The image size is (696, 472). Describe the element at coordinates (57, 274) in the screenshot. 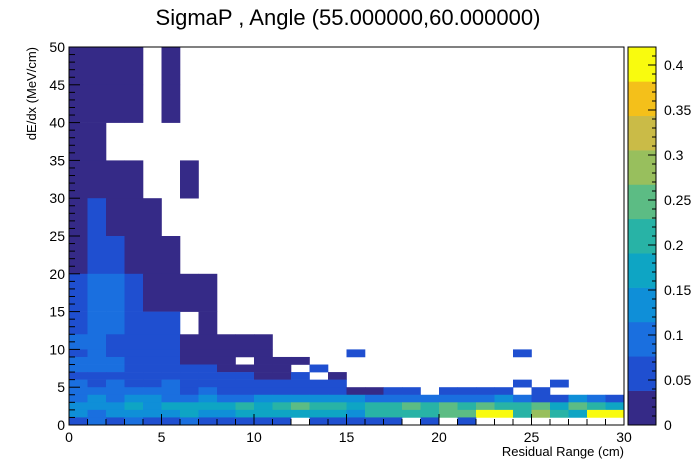

I see `y-tick-label: 20` at that location.